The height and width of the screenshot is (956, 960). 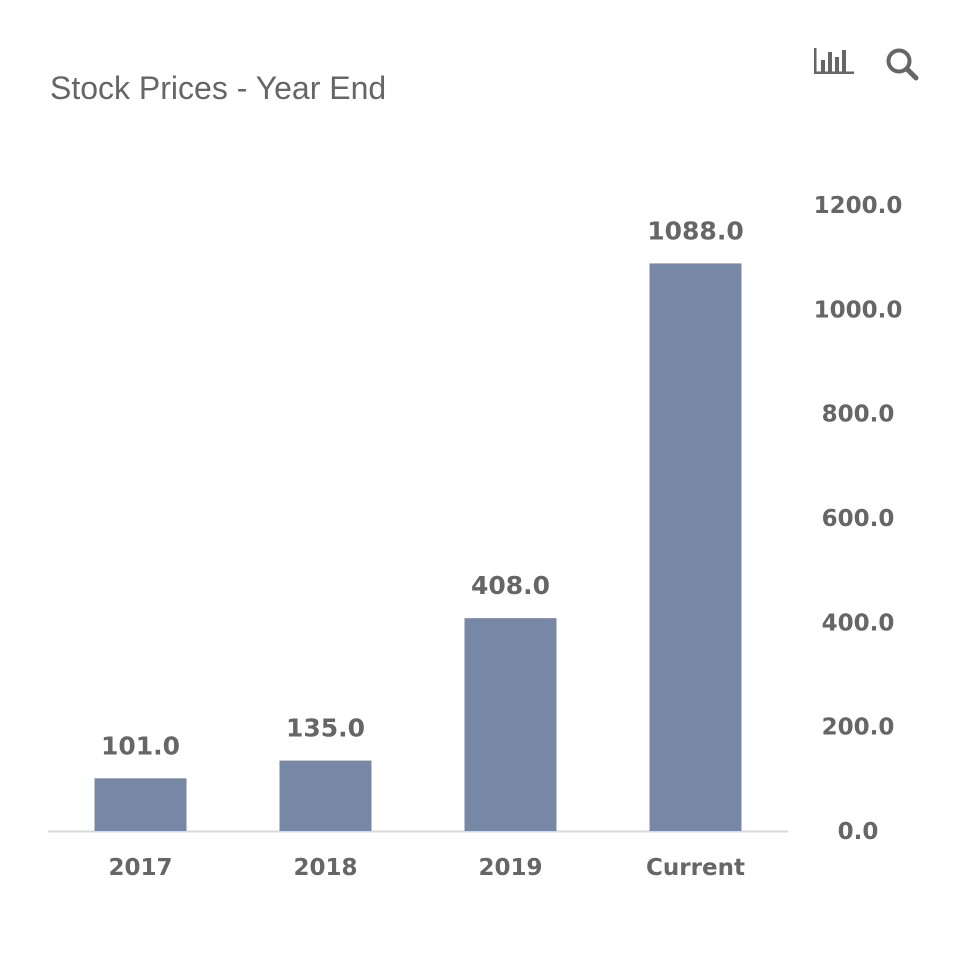 What do you see at coordinates (140, 745) in the screenshot?
I see `data-label-2017: 101.0` at bounding box center [140, 745].